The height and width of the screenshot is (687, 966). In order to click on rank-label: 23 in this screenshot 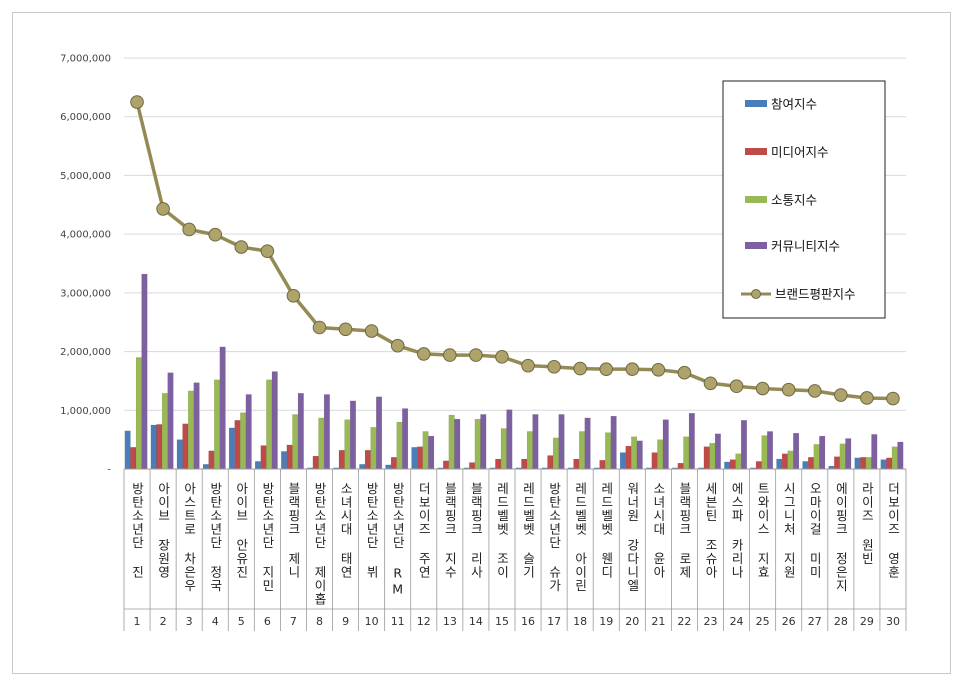, I will do `click(711, 621)`.